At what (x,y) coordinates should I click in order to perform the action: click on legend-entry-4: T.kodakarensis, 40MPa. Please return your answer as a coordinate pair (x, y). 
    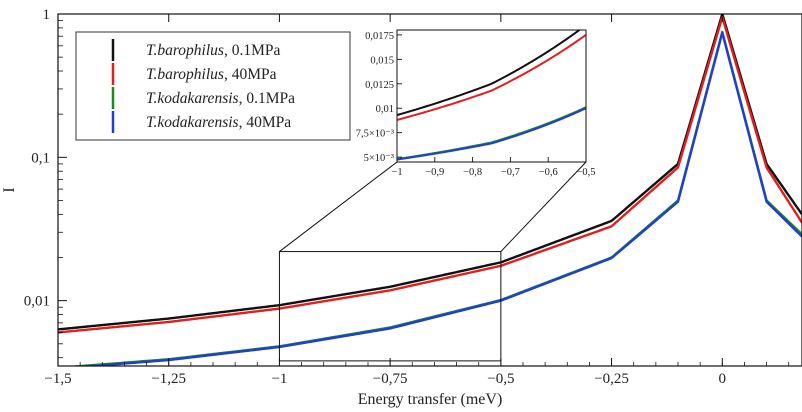
    Looking at the image, I should click on (218, 122).